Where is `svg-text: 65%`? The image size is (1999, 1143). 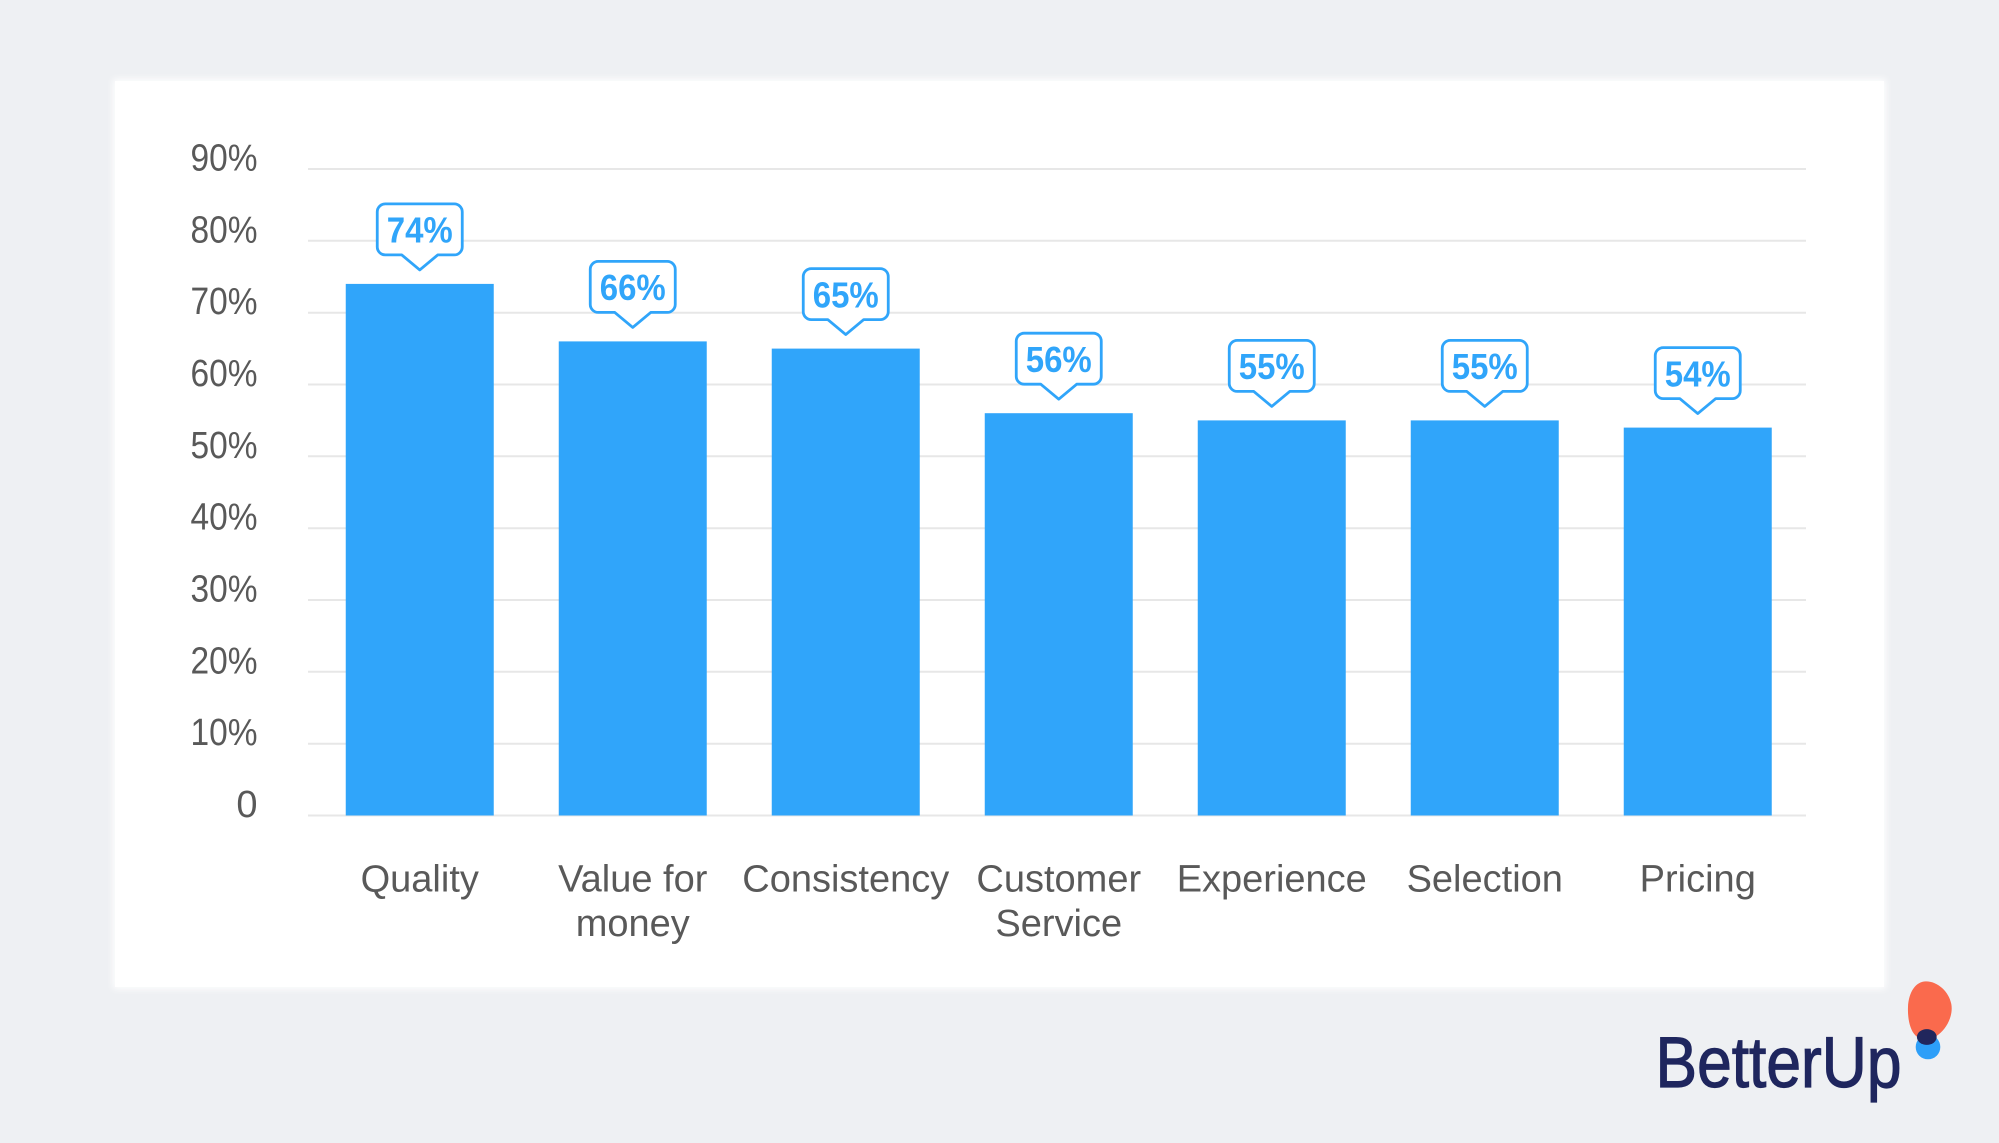 svg-text: 65% is located at coordinates (846, 294).